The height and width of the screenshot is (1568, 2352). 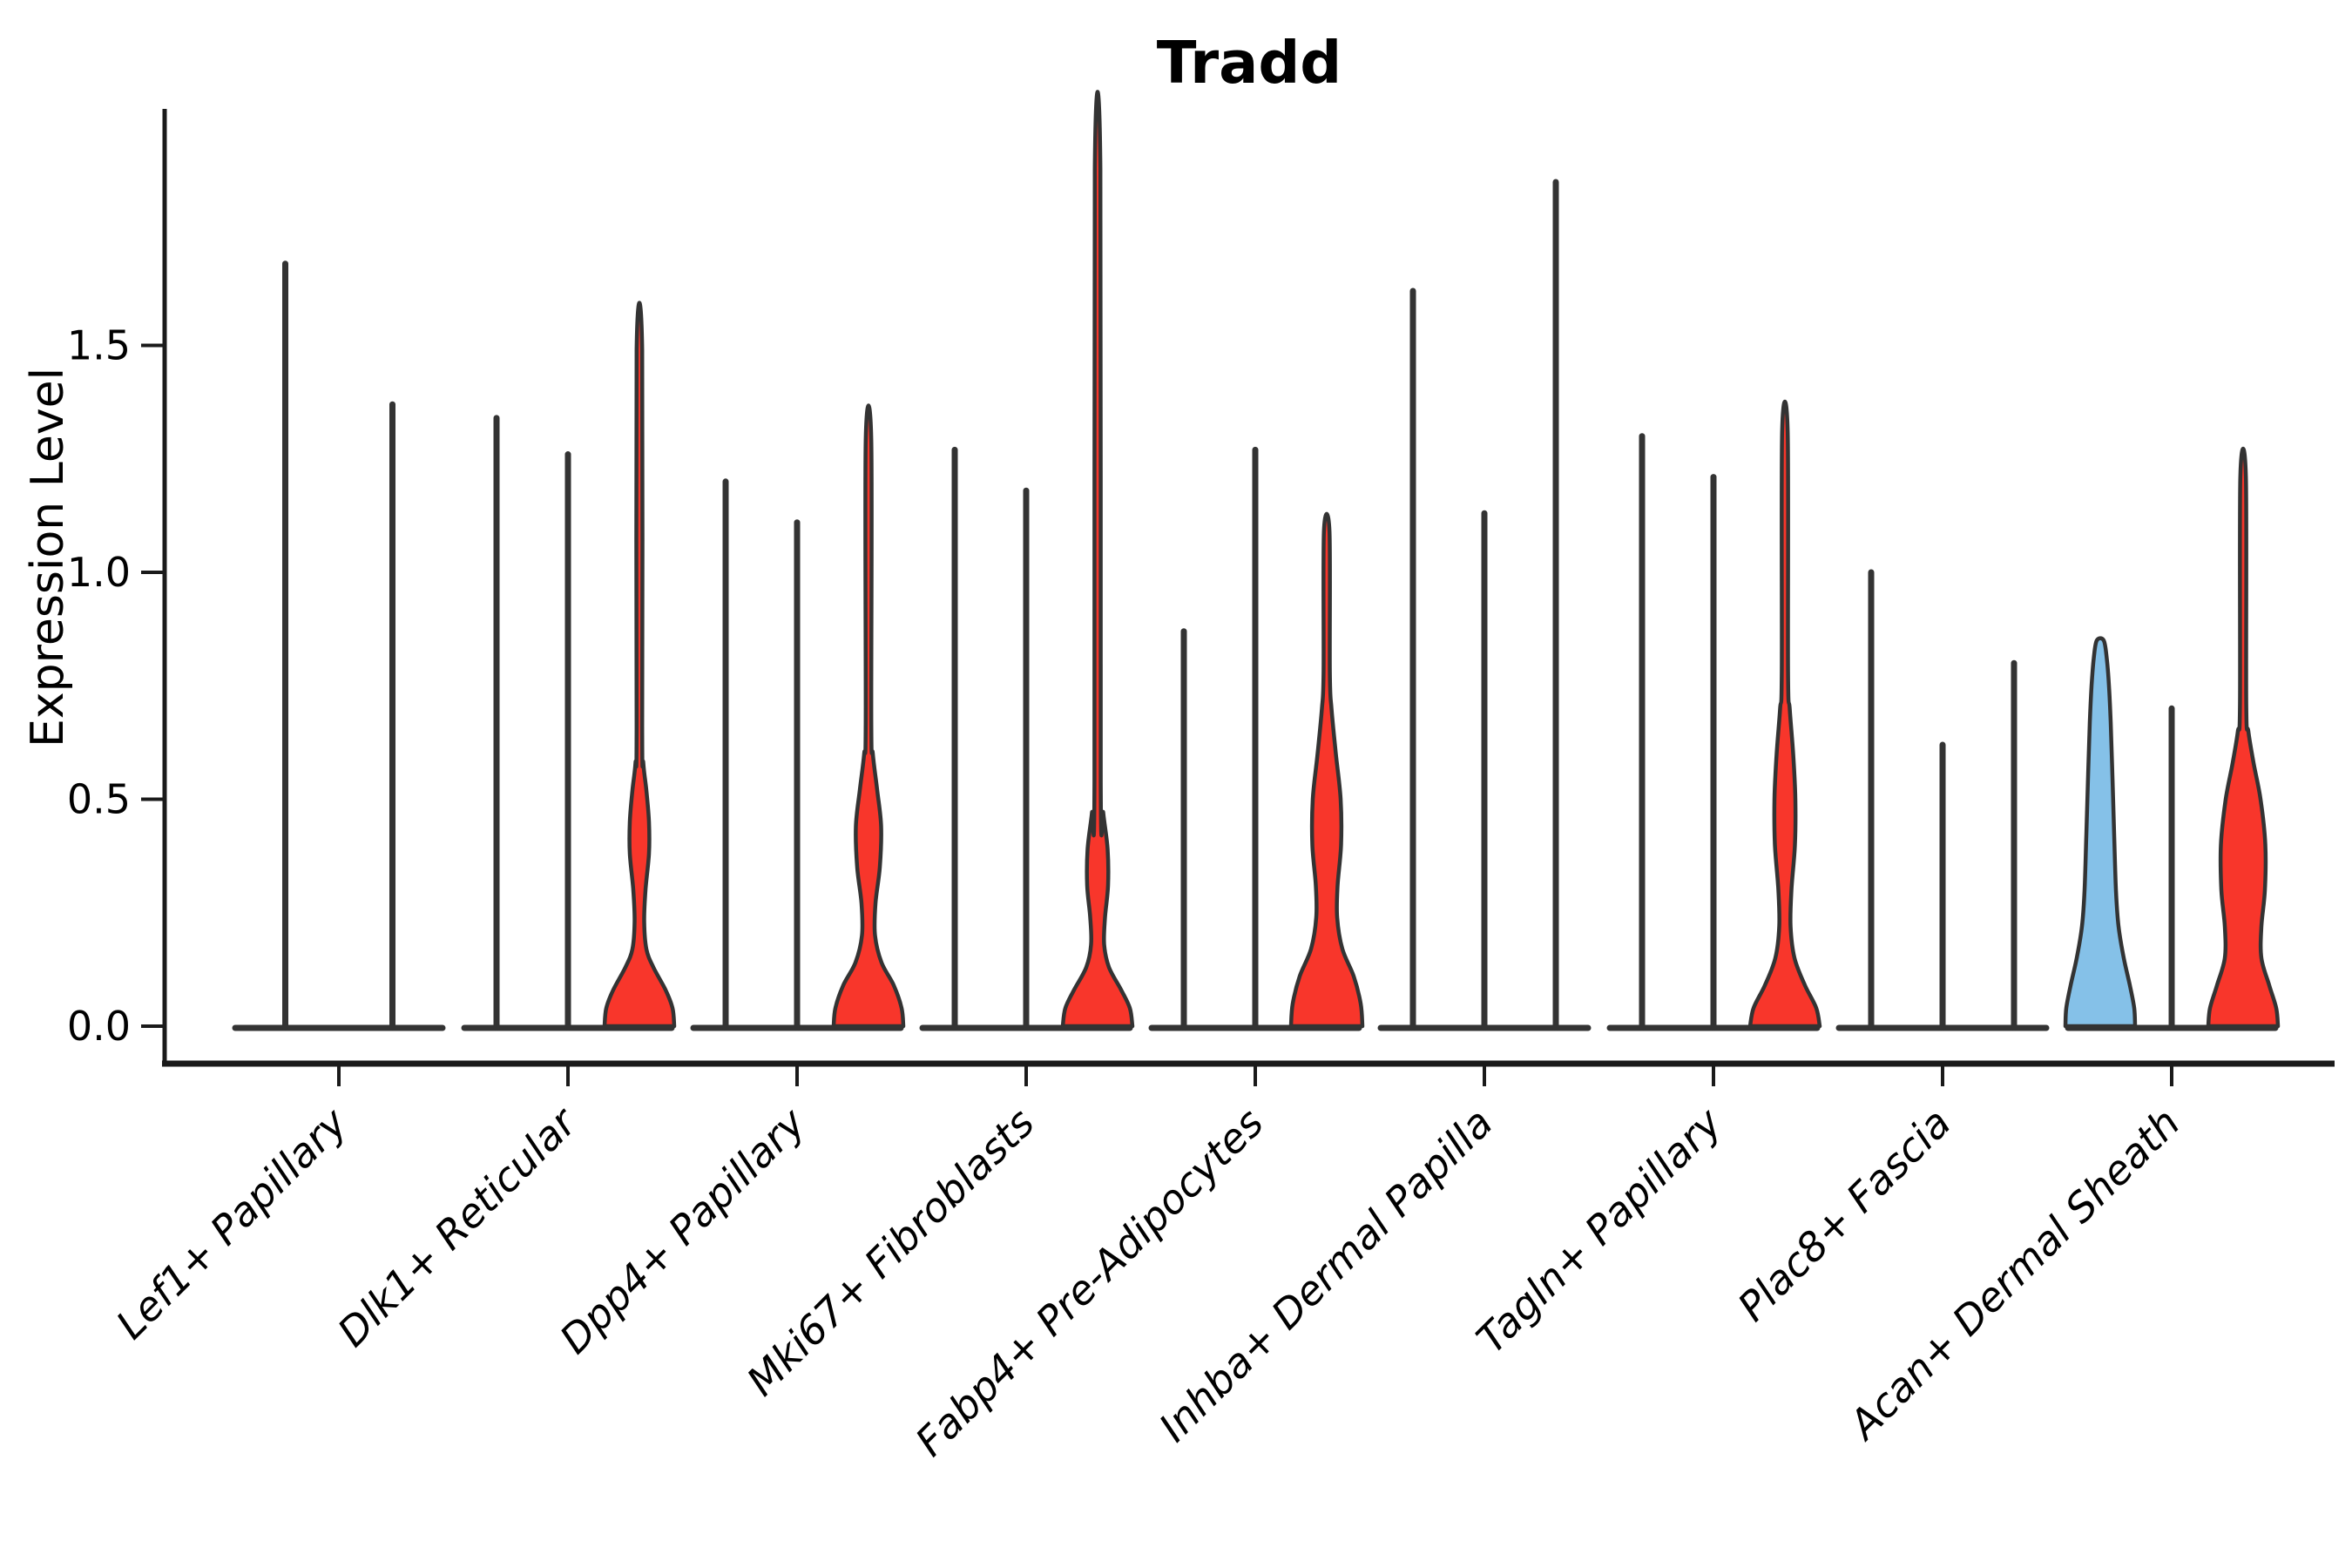 I want to click on x-tick-label: Dlk1+ Reticular, so click(x=457, y=1226).